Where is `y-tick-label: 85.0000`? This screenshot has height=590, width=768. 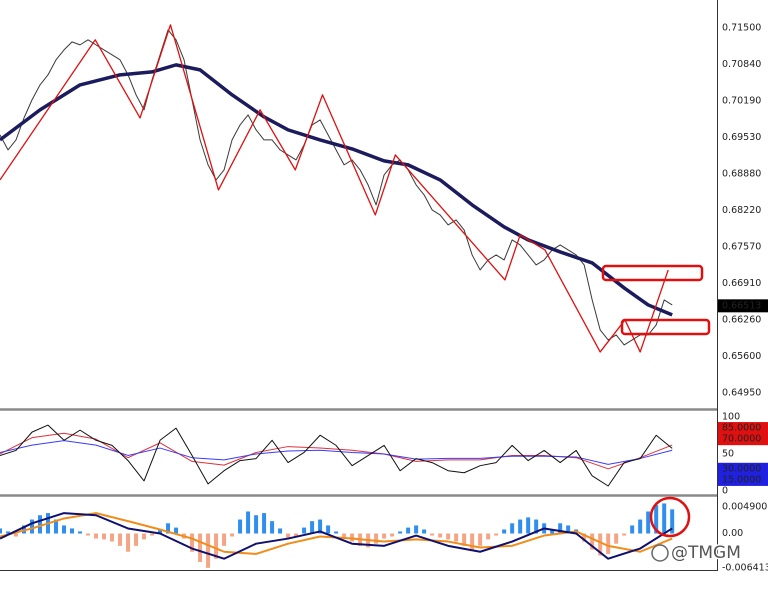 y-tick-label: 85.0000 is located at coordinates (741, 428).